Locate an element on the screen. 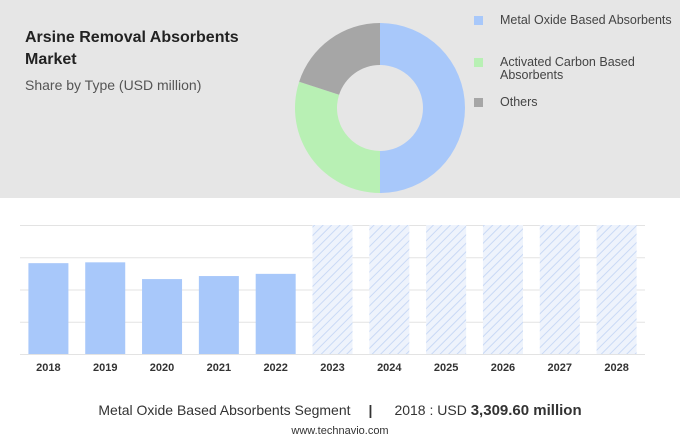 Image resolution: width=680 pixels, height=440 pixels. legend-label-metal-oxide: Metal Oxide Based Absorbents is located at coordinates (586, 20).